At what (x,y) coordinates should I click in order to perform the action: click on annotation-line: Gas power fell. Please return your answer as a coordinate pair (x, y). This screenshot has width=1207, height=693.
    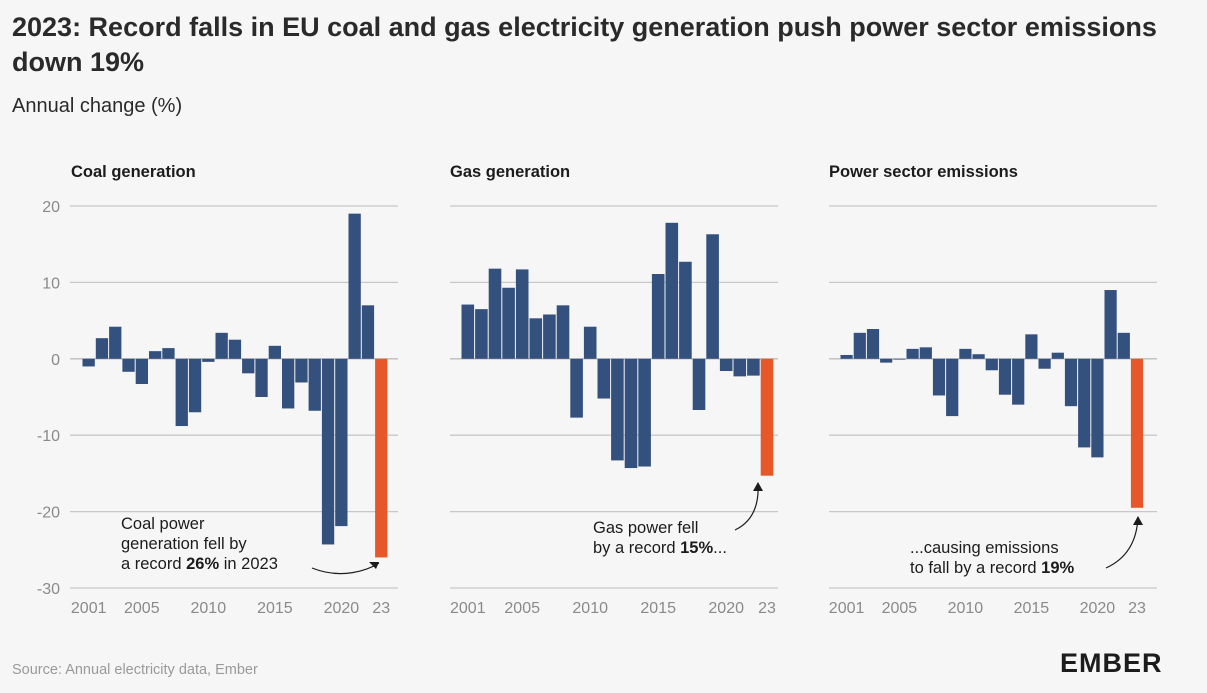
    Looking at the image, I should click on (645, 528).